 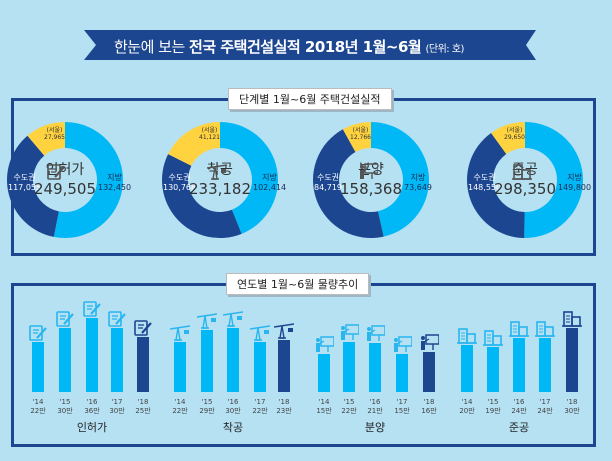 I want to click on bar-인허가-'18, so click(x=143, y=364).